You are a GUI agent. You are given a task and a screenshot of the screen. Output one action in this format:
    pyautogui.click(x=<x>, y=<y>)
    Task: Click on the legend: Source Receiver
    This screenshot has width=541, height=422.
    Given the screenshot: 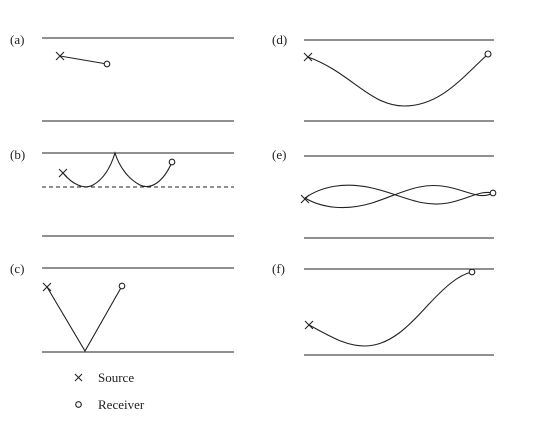 What is the action you would take?
    pyautogui.click(x=109, y=391)
    